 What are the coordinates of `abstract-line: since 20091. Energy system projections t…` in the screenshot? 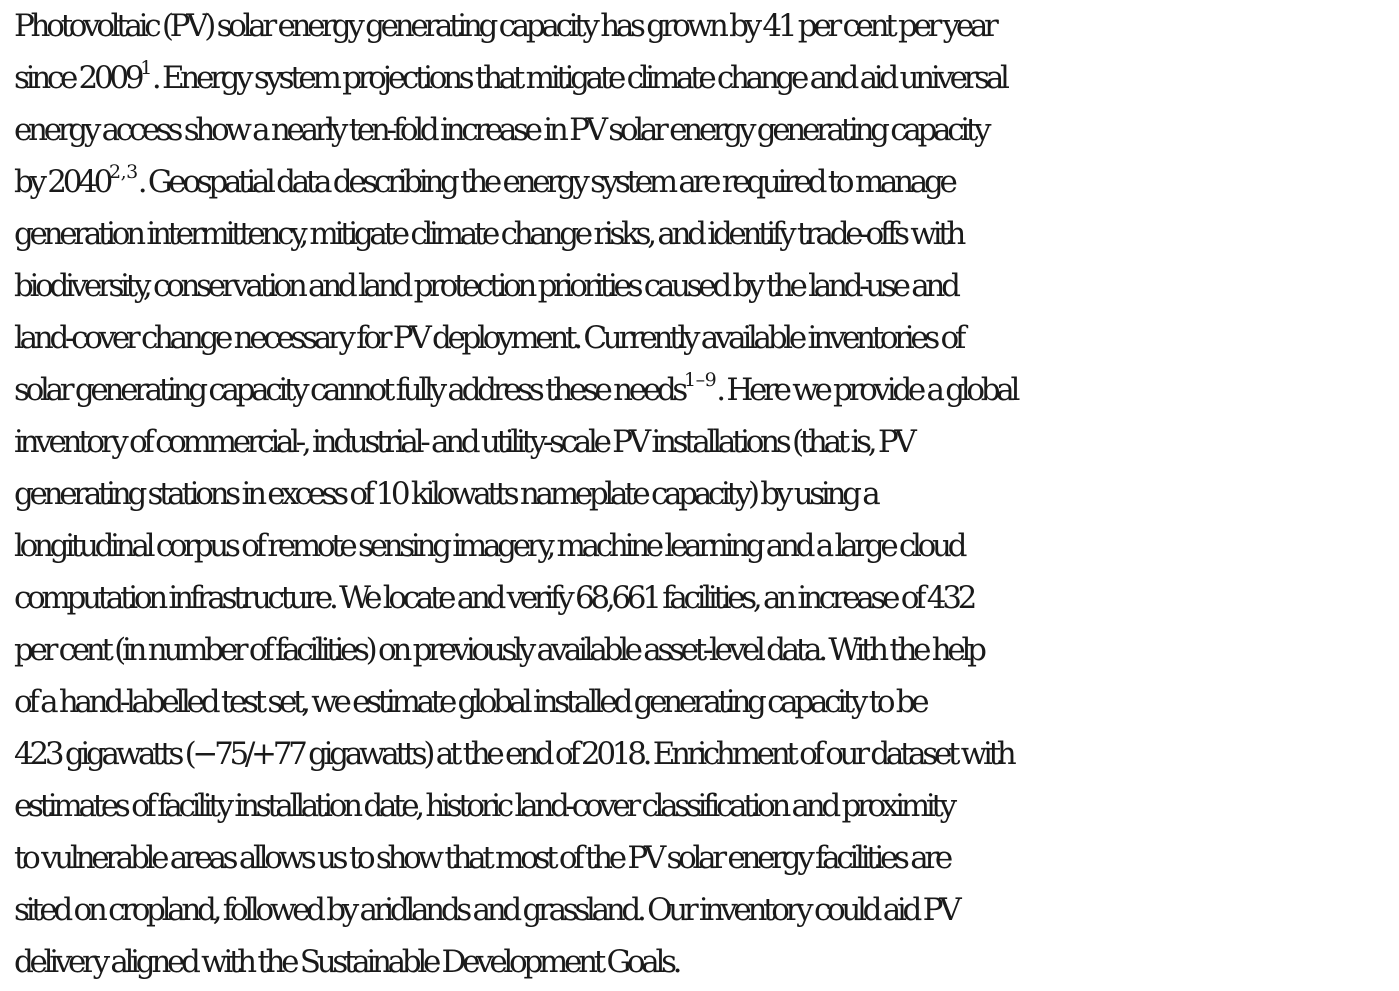 It's located at (512, 77).